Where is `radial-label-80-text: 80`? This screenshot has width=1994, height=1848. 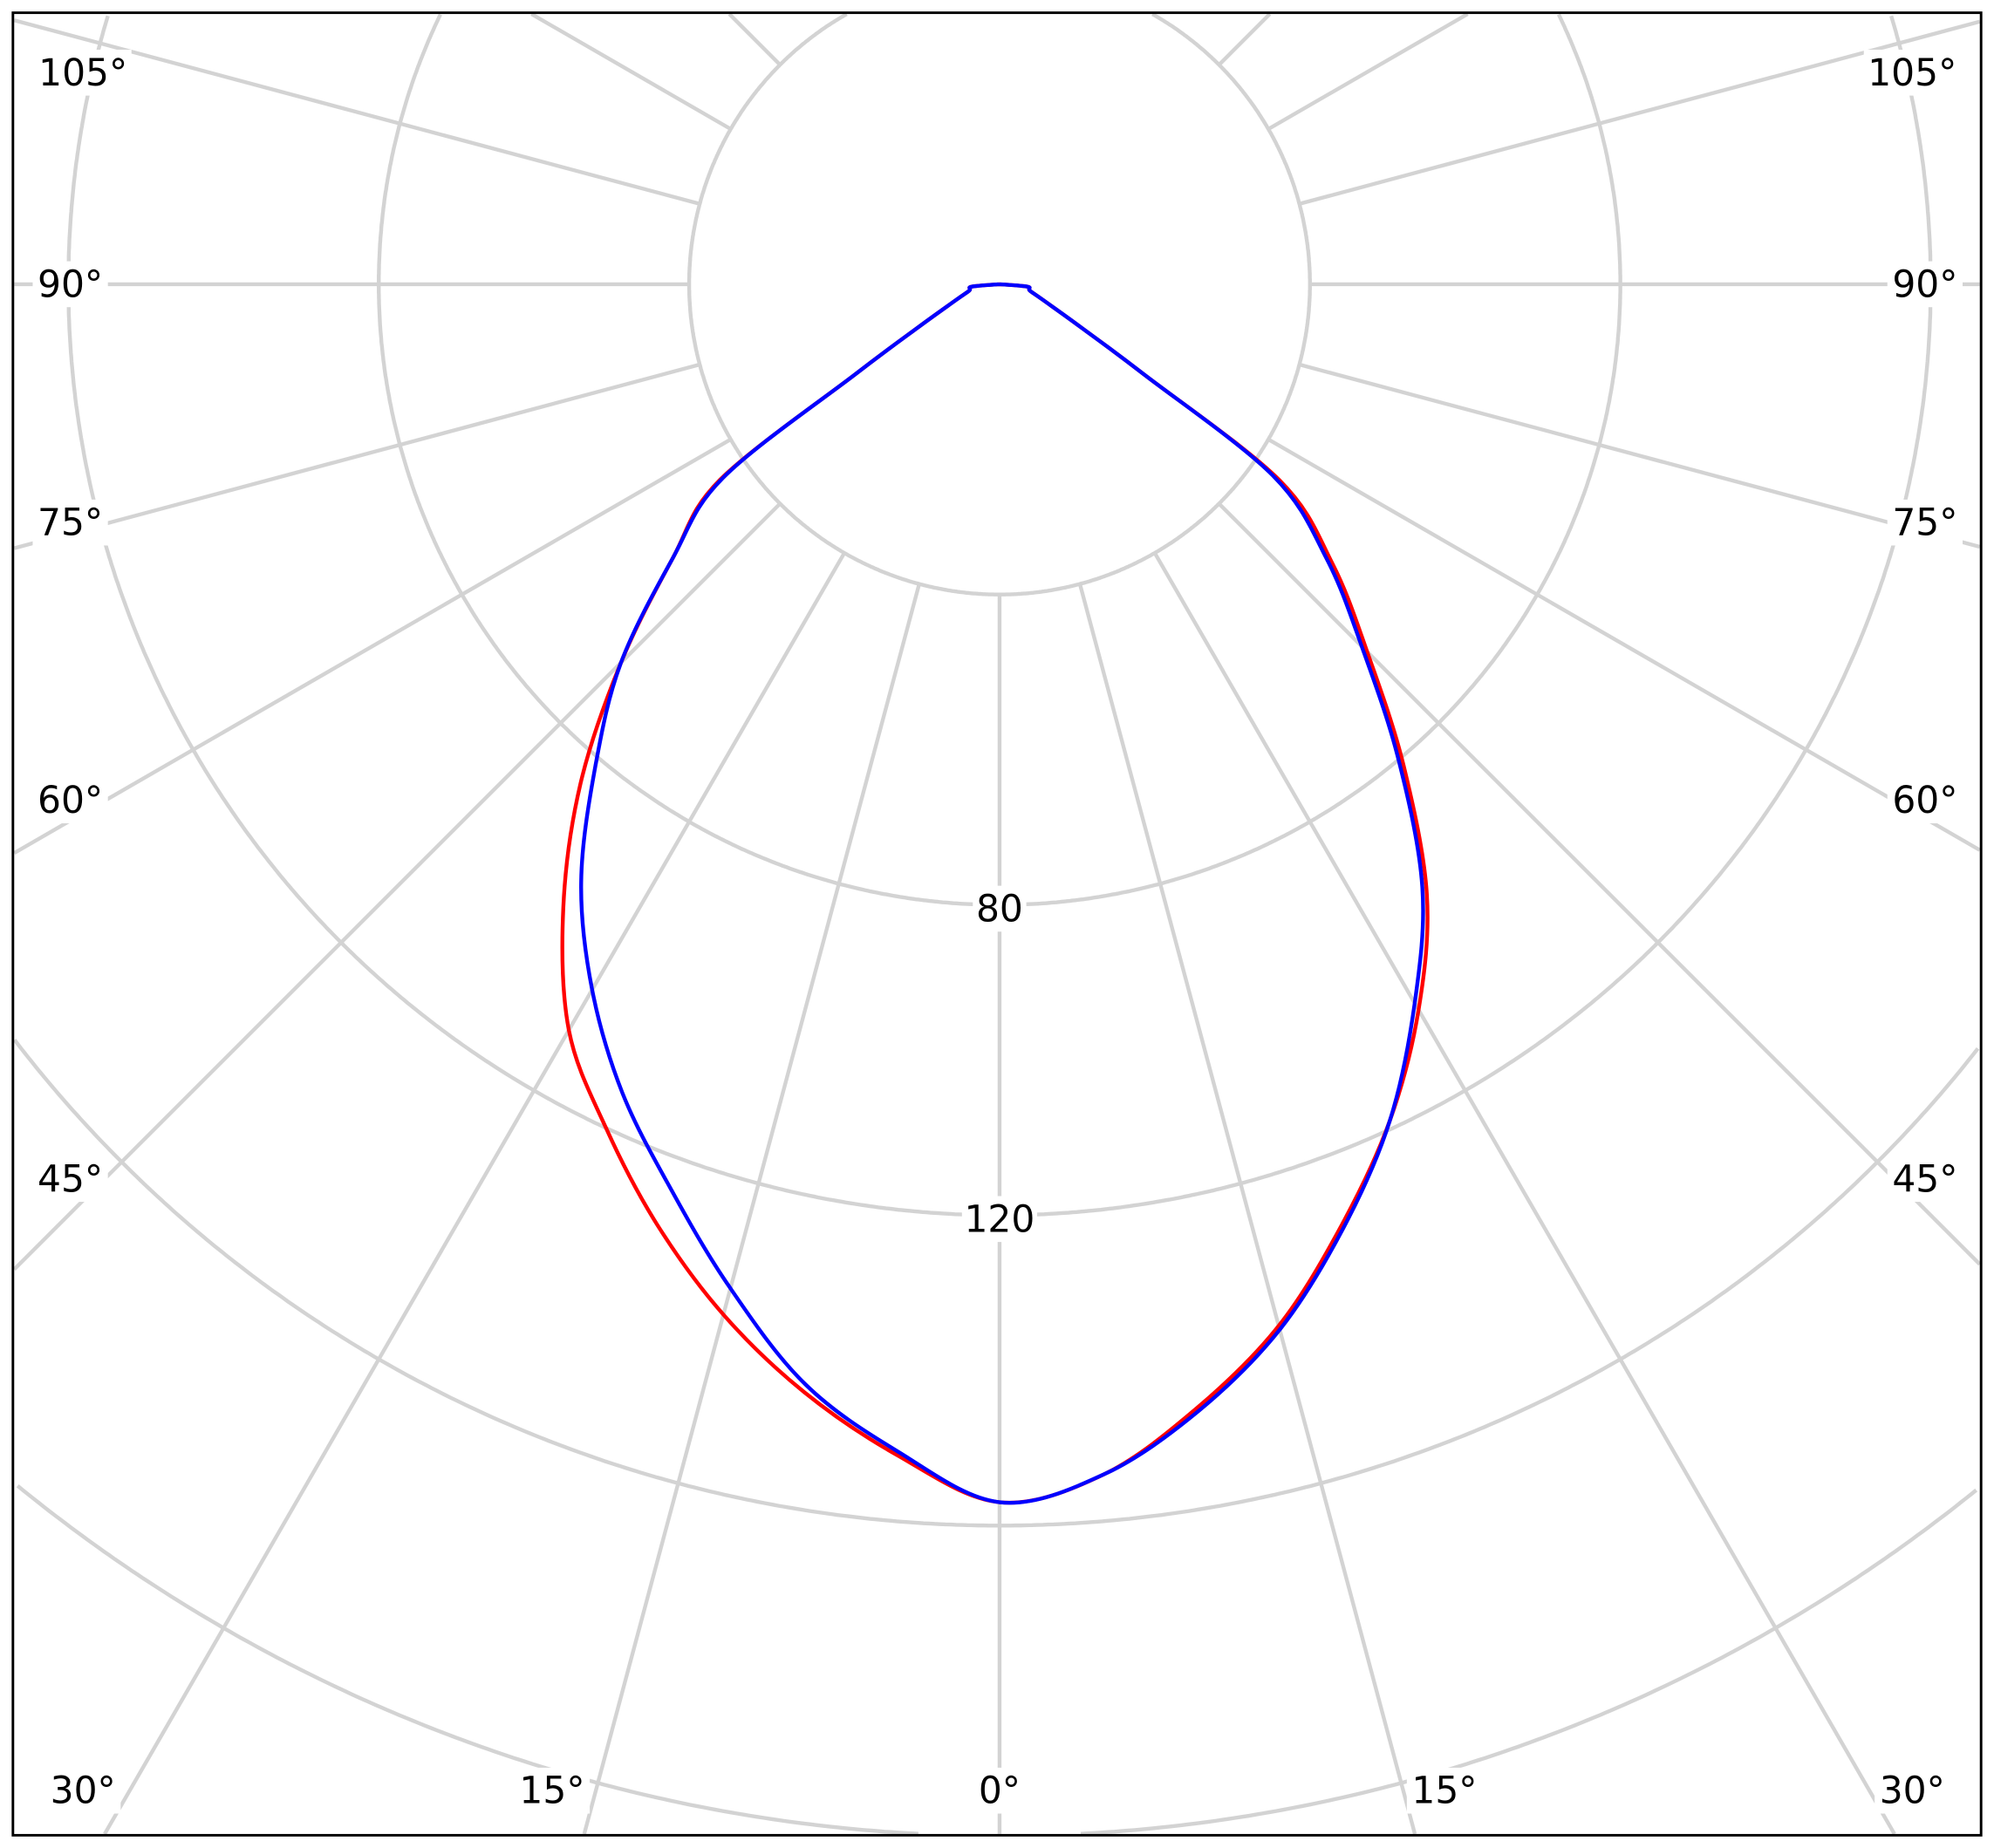 radial-label-80-text: 80 is located at coordinates (999, 908).